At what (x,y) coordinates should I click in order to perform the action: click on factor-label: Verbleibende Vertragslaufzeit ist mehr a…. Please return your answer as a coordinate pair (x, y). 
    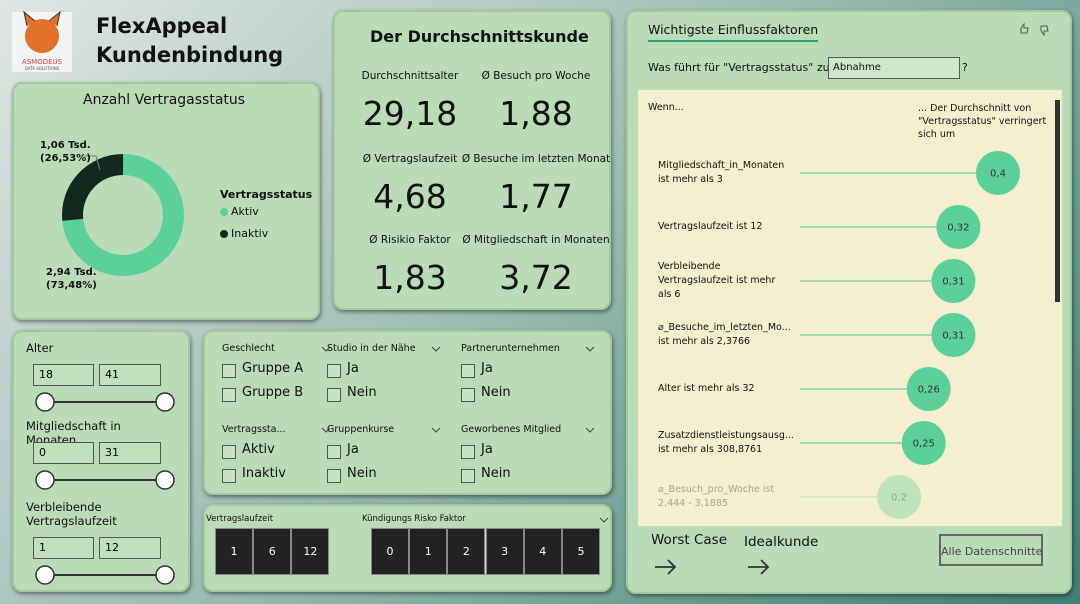
    Looking at the image, I should click on (717, 280).